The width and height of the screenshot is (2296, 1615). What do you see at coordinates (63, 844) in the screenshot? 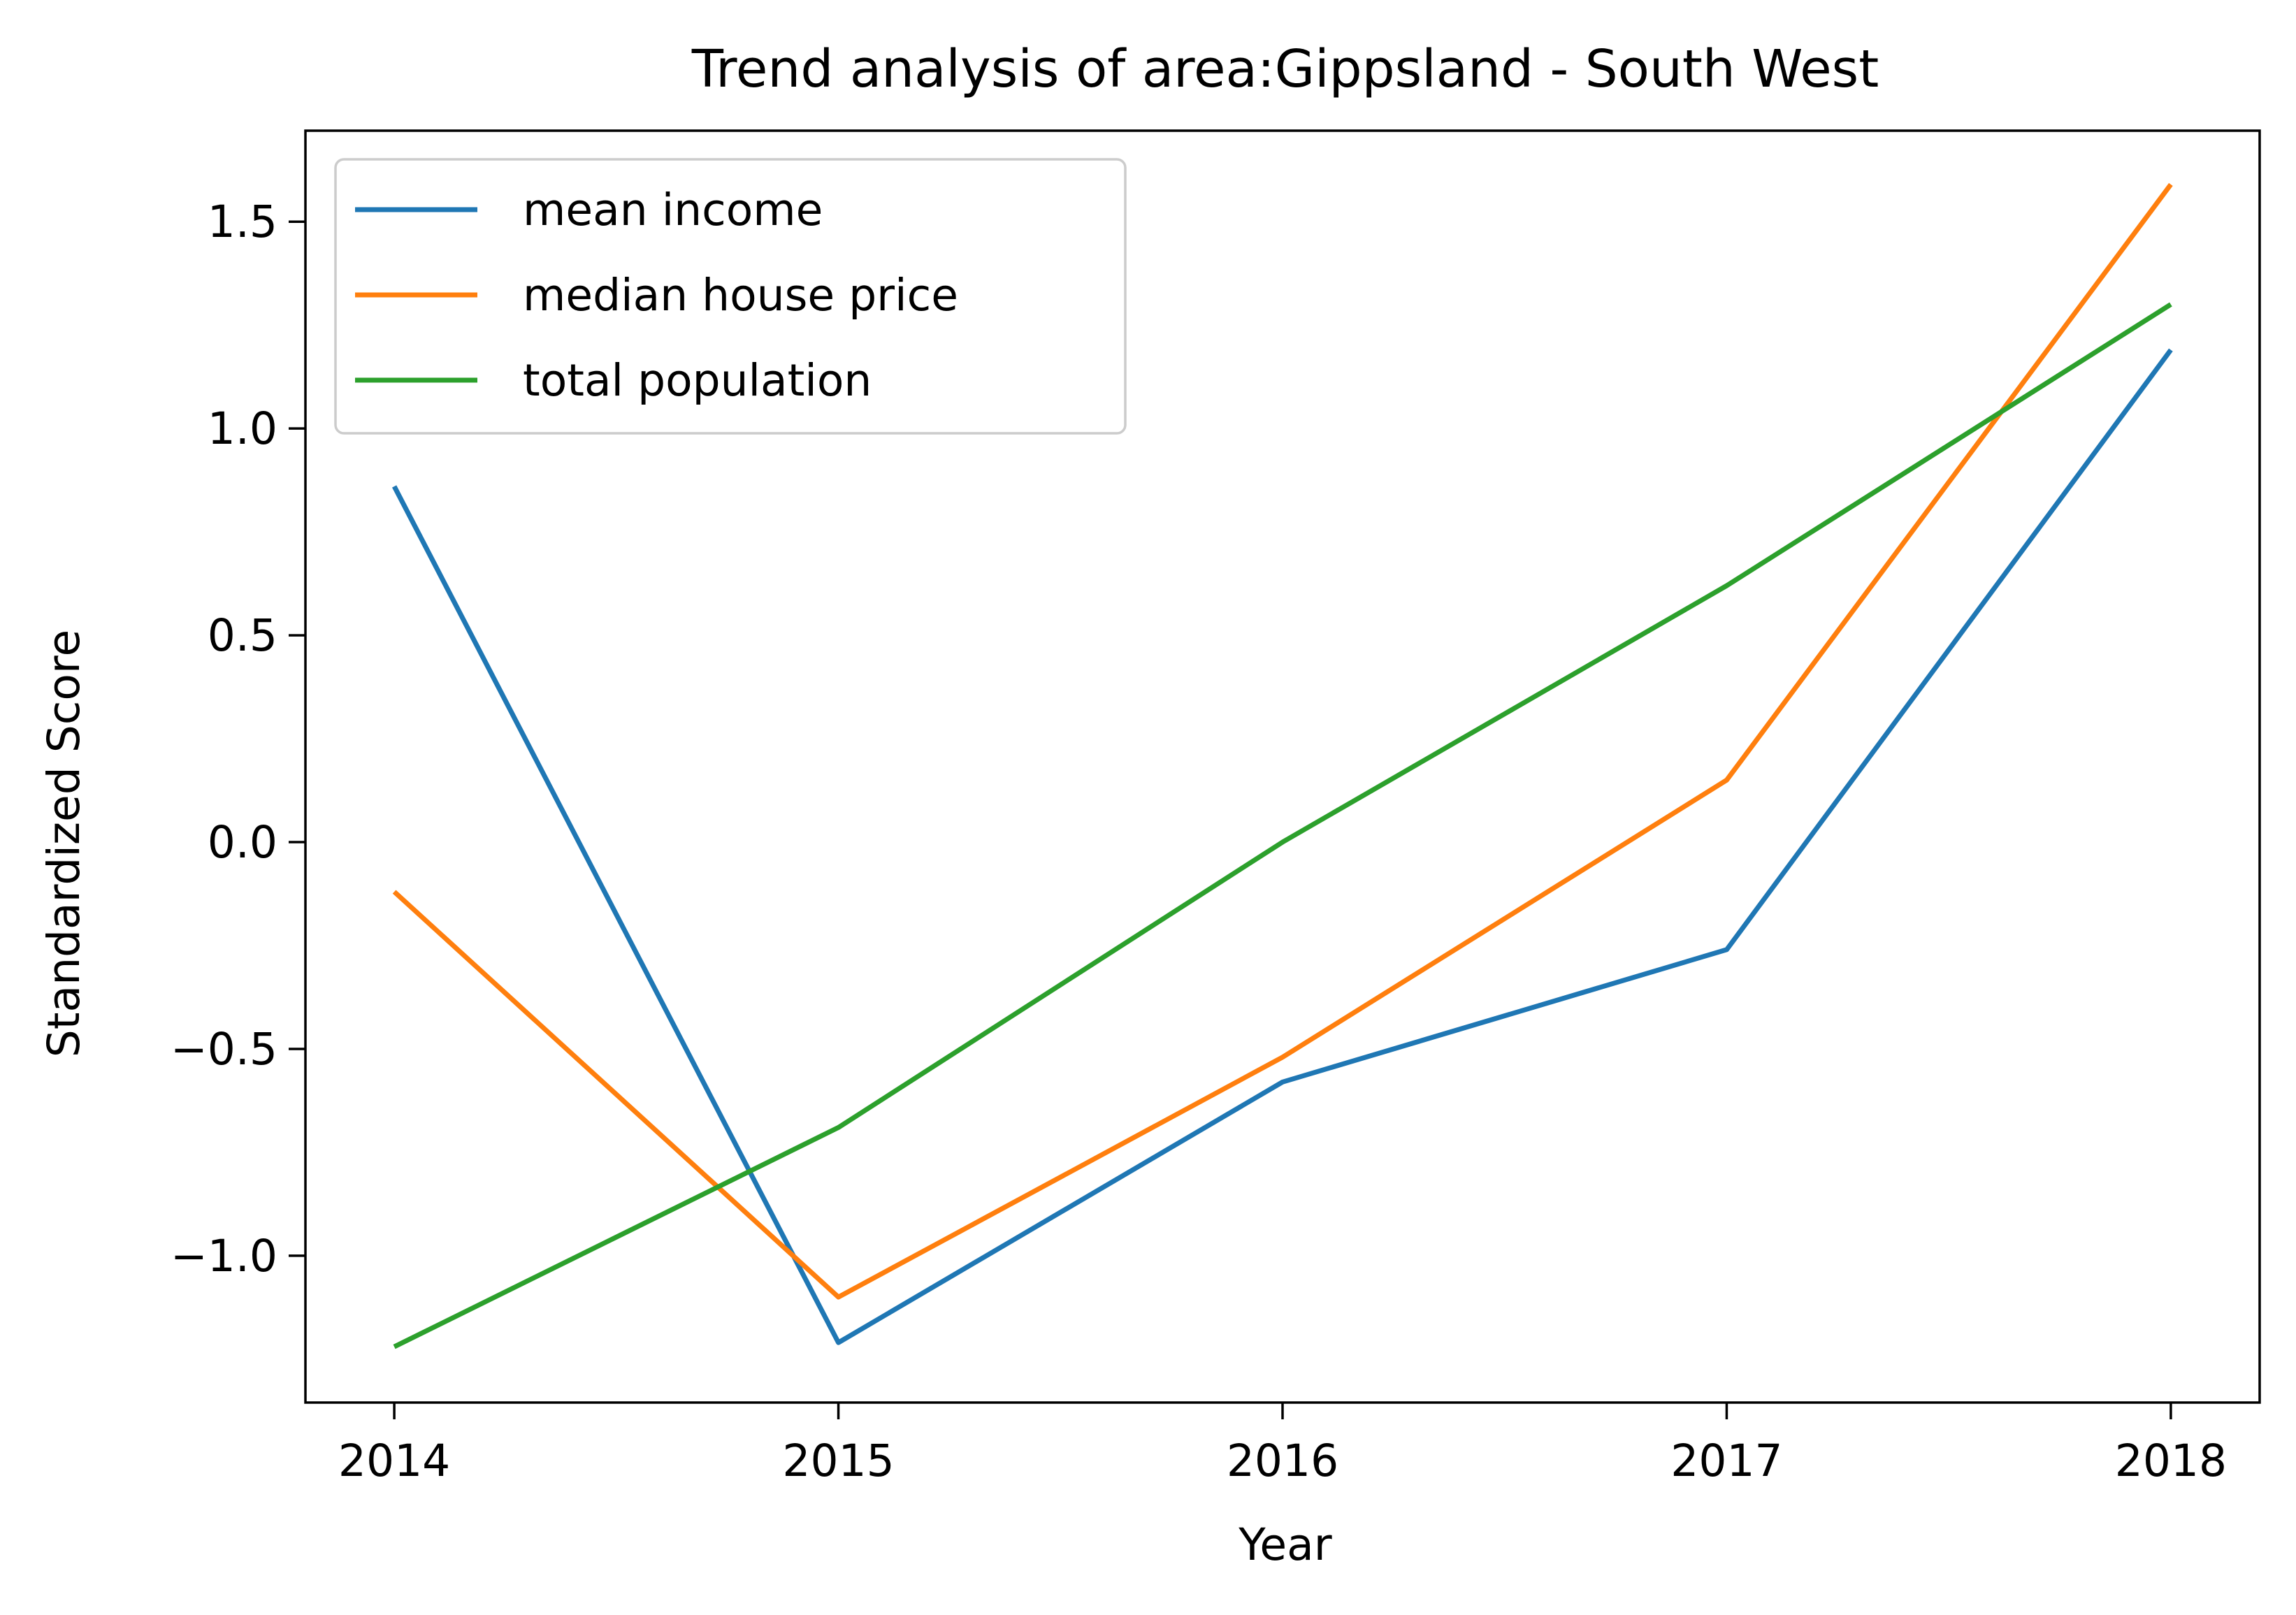
I see `y-axis-label: Standardized Score` at bounding box center [63, 844].